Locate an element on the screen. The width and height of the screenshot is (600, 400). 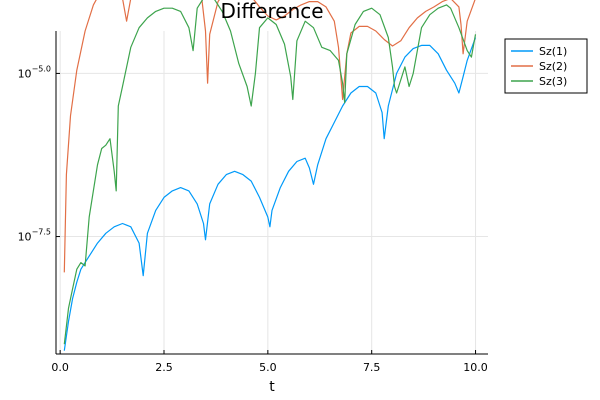
y-tick-exponent: −5.0 is located at coordinates (41, 68).